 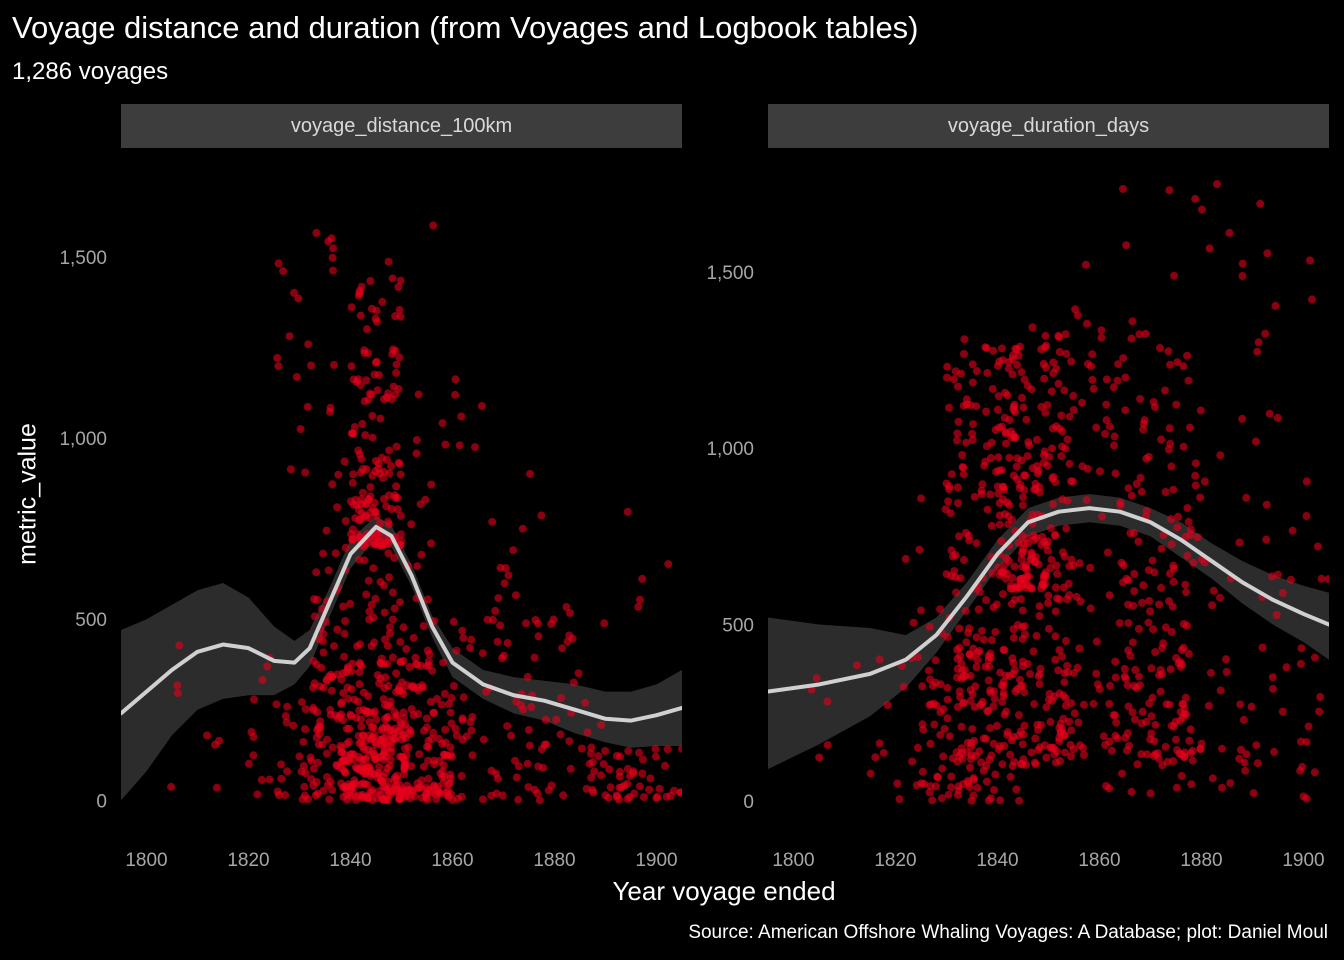 I want to click on y-tick-label: 0, so click(x=101, y=801).